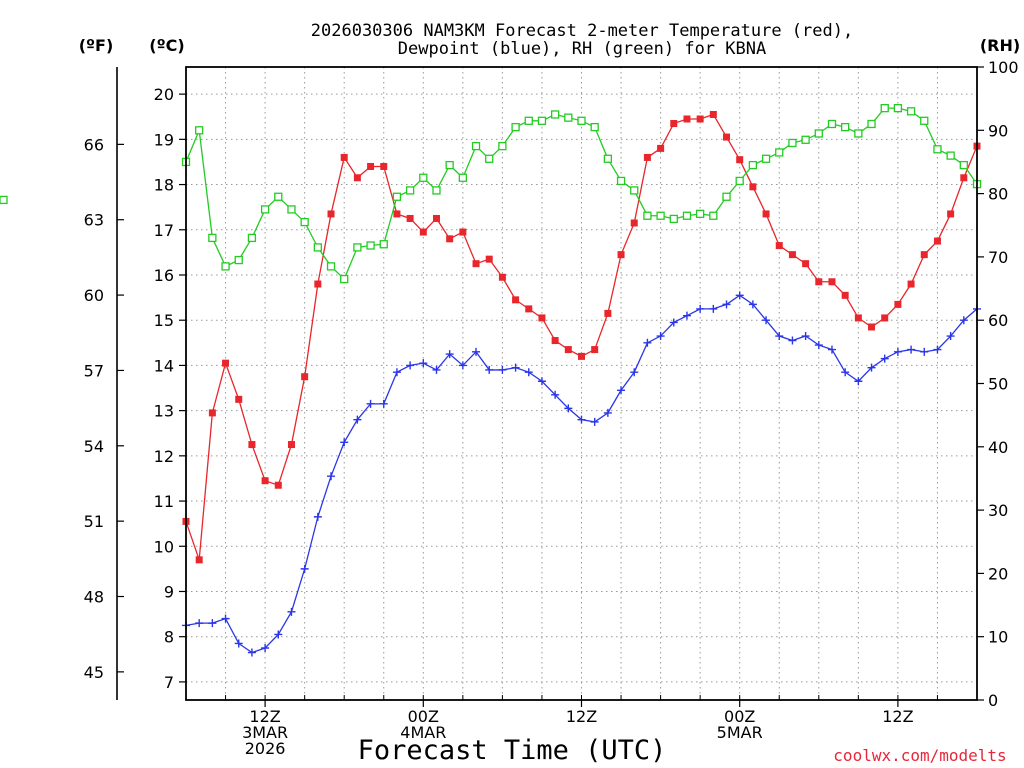  Describe the element at coordinates (512, 750) in the screenshot. I see `x-axis-label: Forecast Time (UTC)` at that location.